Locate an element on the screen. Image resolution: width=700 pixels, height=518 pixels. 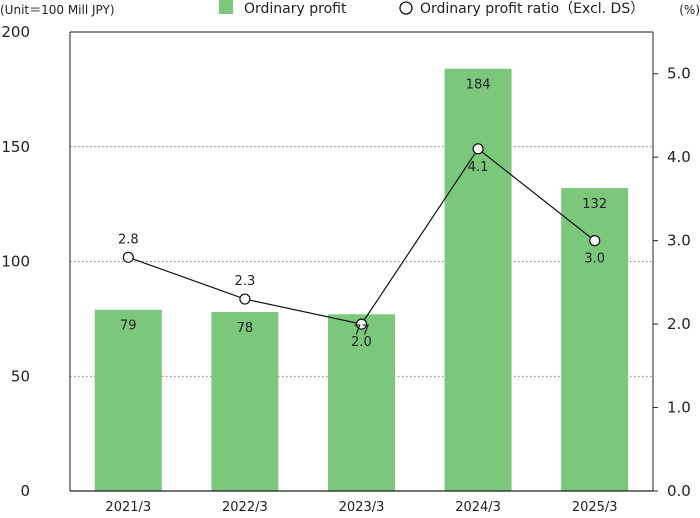
right-tick-label: 5.0 is located at coordinates (679, 74).